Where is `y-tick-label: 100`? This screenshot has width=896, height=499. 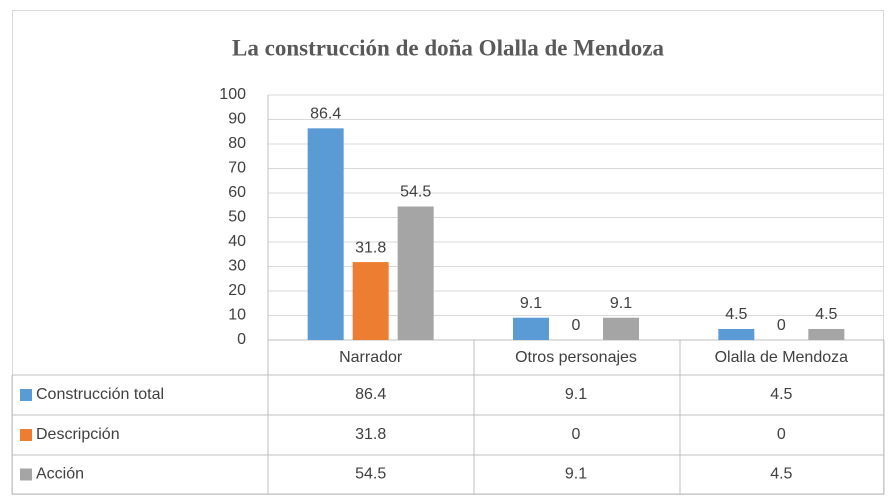
y-tick-label: 100 is located at coordinates (232, 94).